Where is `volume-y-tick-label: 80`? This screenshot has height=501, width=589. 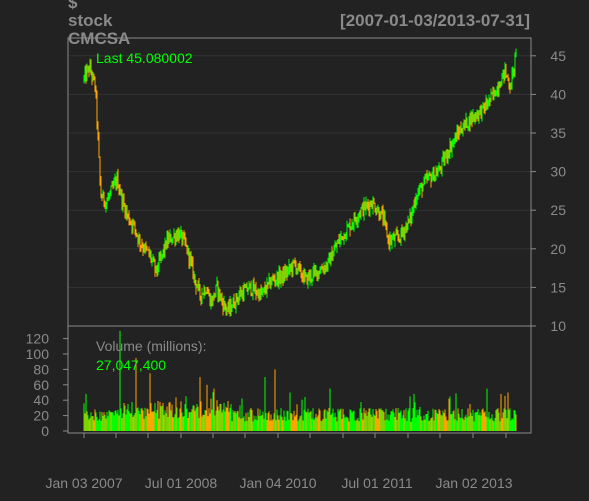 volume-y-tick-label: 80 is located at coordinates (41, 369).